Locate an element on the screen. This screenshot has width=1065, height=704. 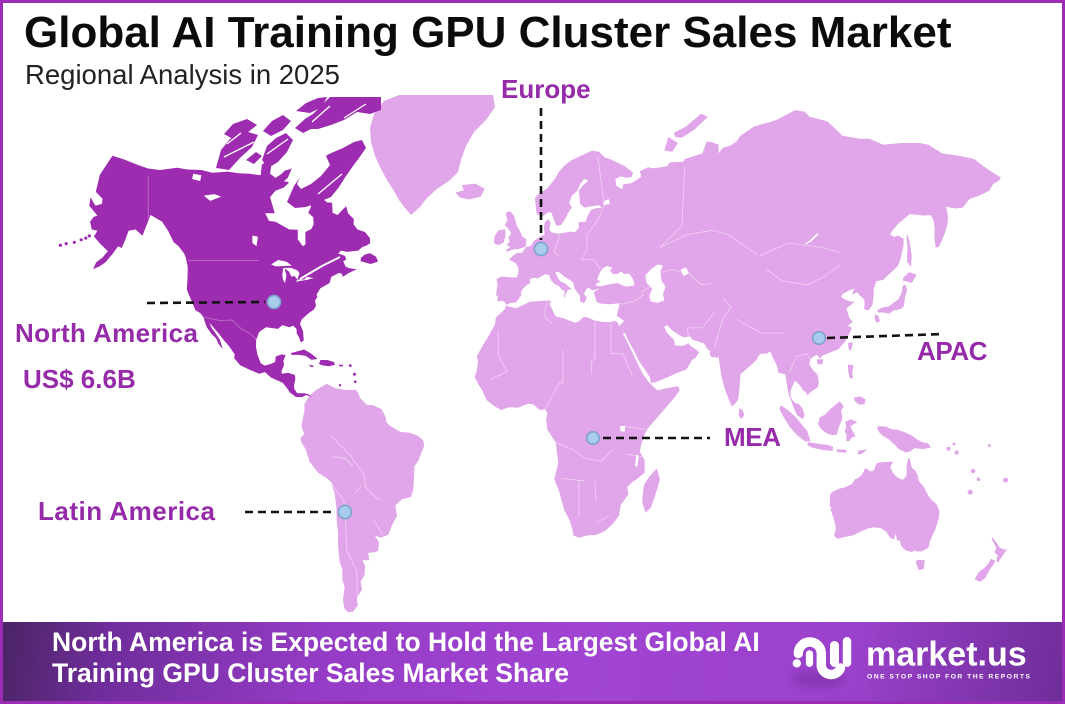
svg-text: market.us is located at coordinates (946, 655).